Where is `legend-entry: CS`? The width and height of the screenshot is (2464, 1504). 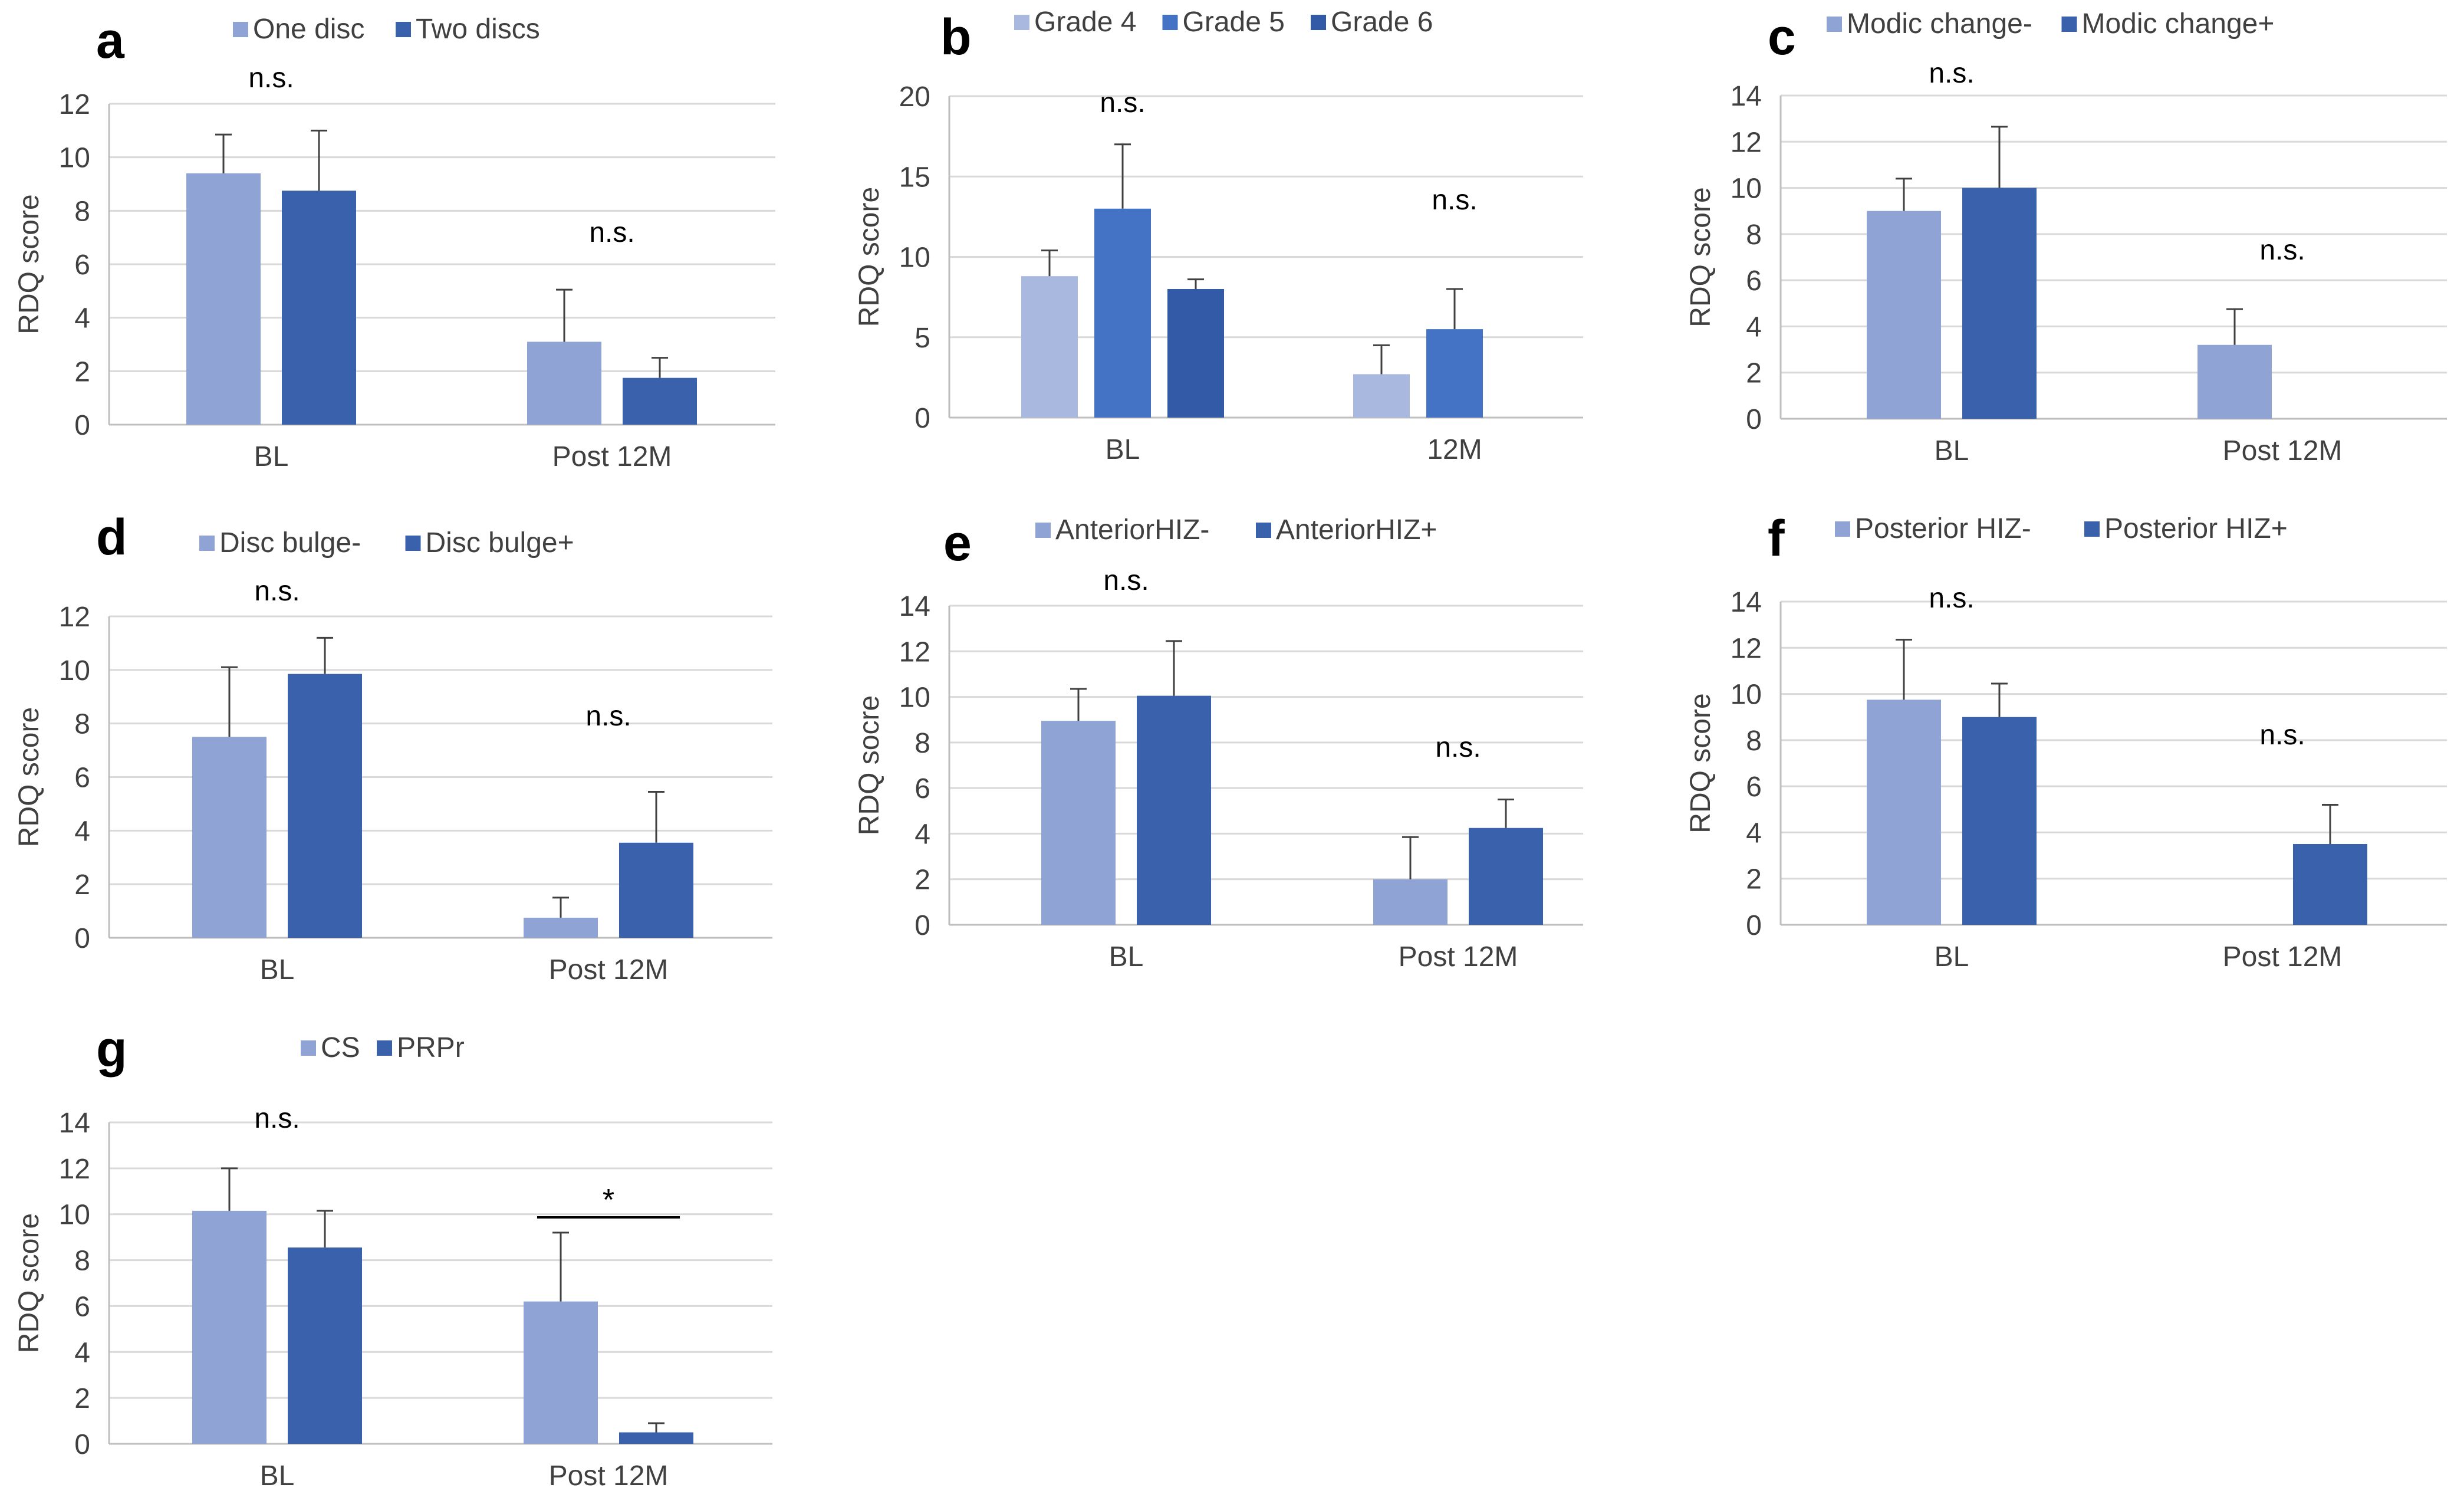
legend-entry: CS is located at coordinates (340, 1048).